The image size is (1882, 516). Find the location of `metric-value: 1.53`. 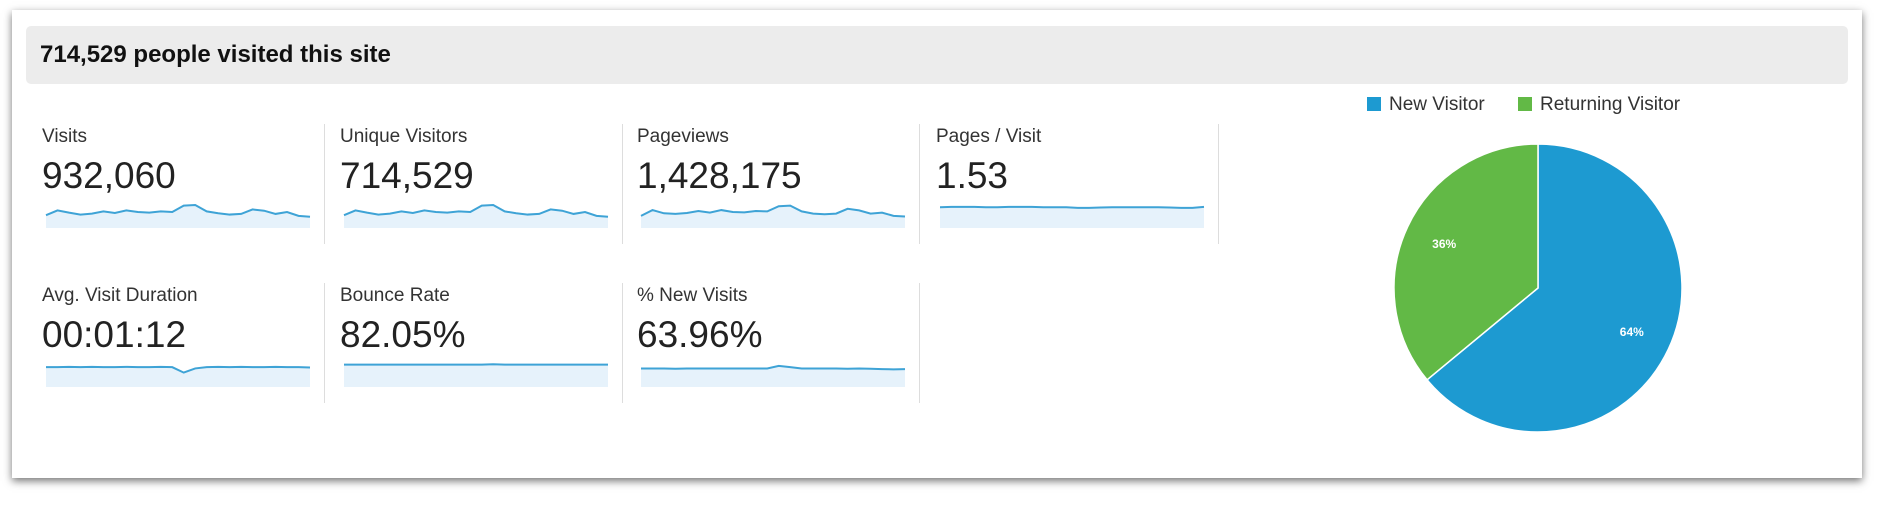

metric-value: 1.53 is located at coordinates (972, 175).